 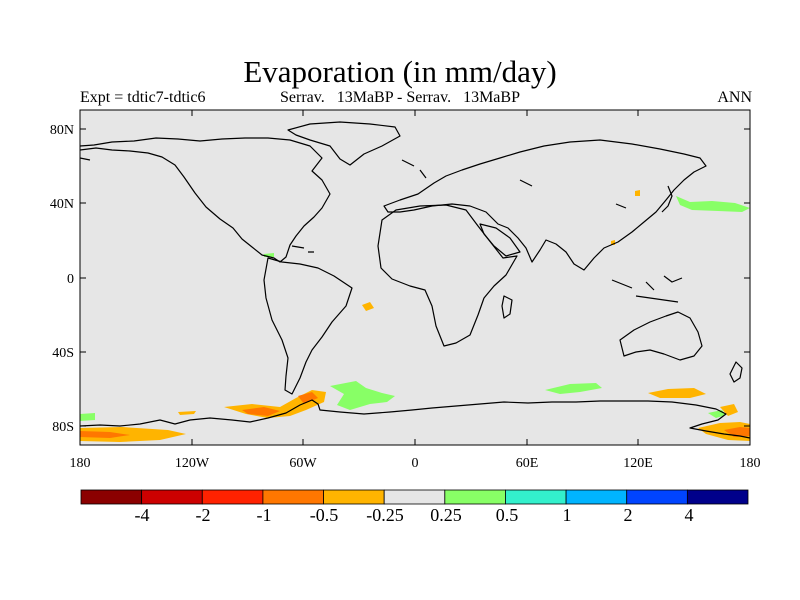 What do you see at coordinates (736, 372) in the screenshot?
I see `coastline-new-zealand` at bounding box center [736, 372].